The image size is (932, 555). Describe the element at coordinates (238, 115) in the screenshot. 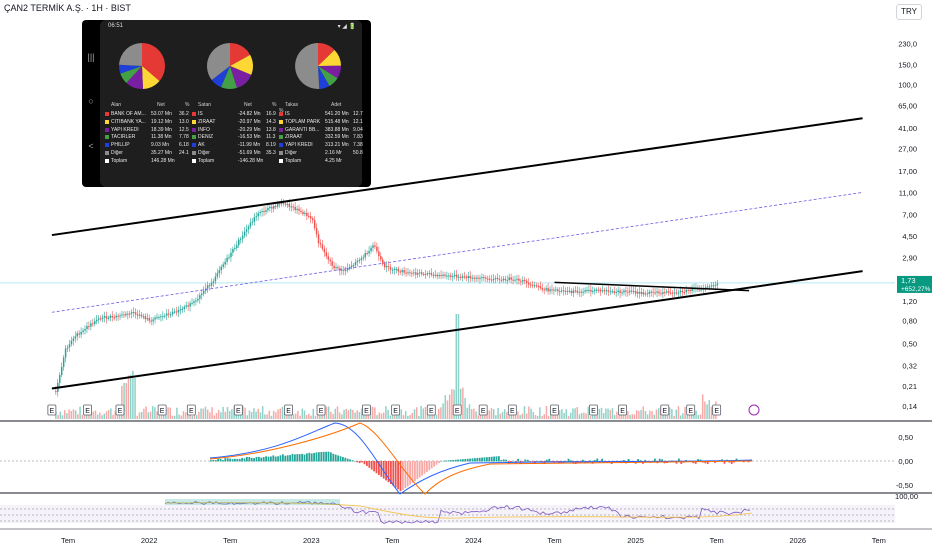

I see `phone-table-row: IS -24.82 Mn 16.9` at that location.